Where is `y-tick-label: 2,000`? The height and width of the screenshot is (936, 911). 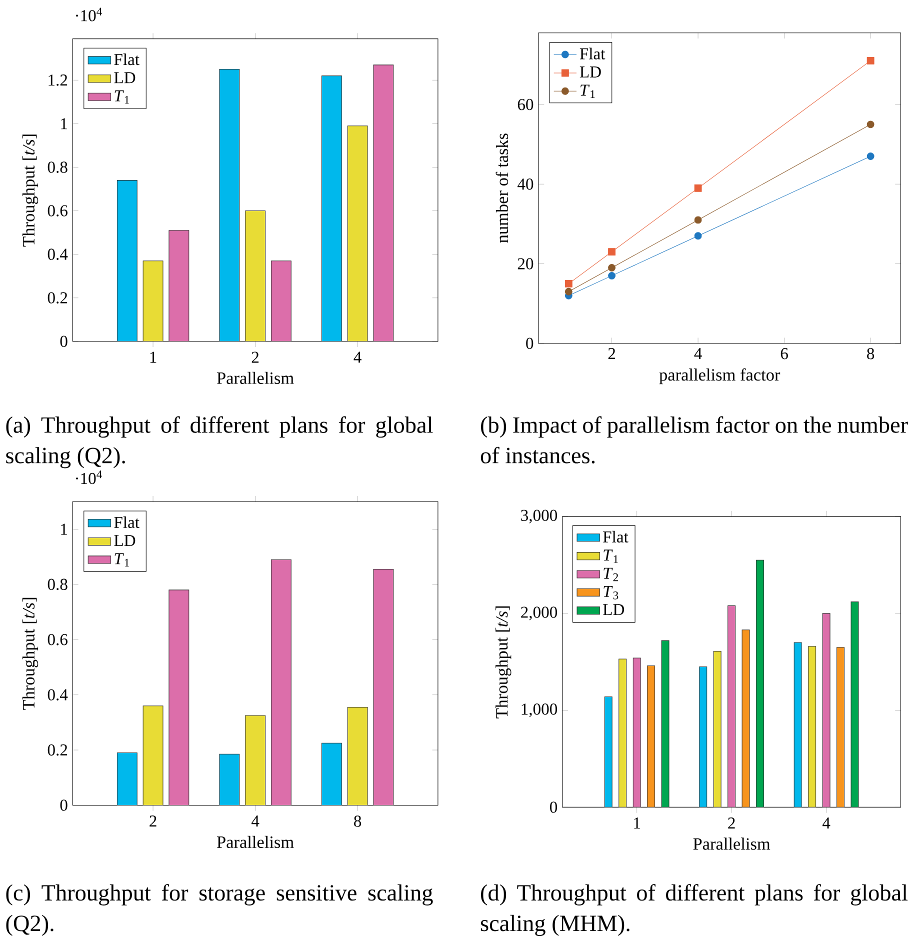
y-tick-label: 2,000 is located at coordinates (539, 613).